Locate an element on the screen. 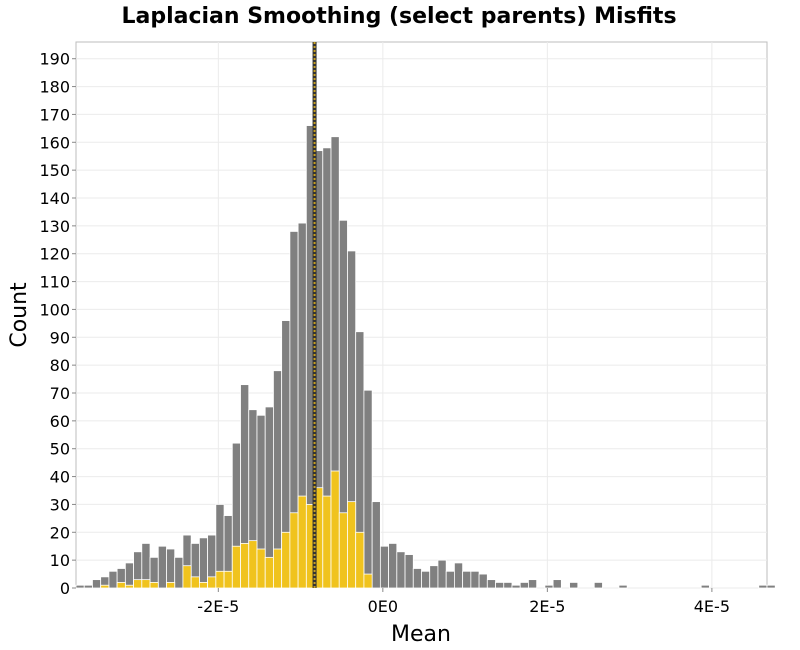 Image resolution: width=800 pixels, height=650 pixels. y-tick-label: 180 is located at coordinates (54, 87).